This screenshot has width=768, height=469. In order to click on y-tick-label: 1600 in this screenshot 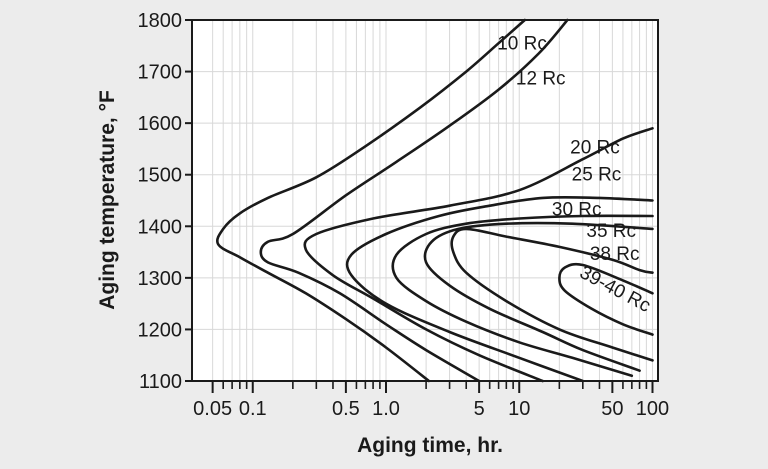, I will do `click(160, 124)`.